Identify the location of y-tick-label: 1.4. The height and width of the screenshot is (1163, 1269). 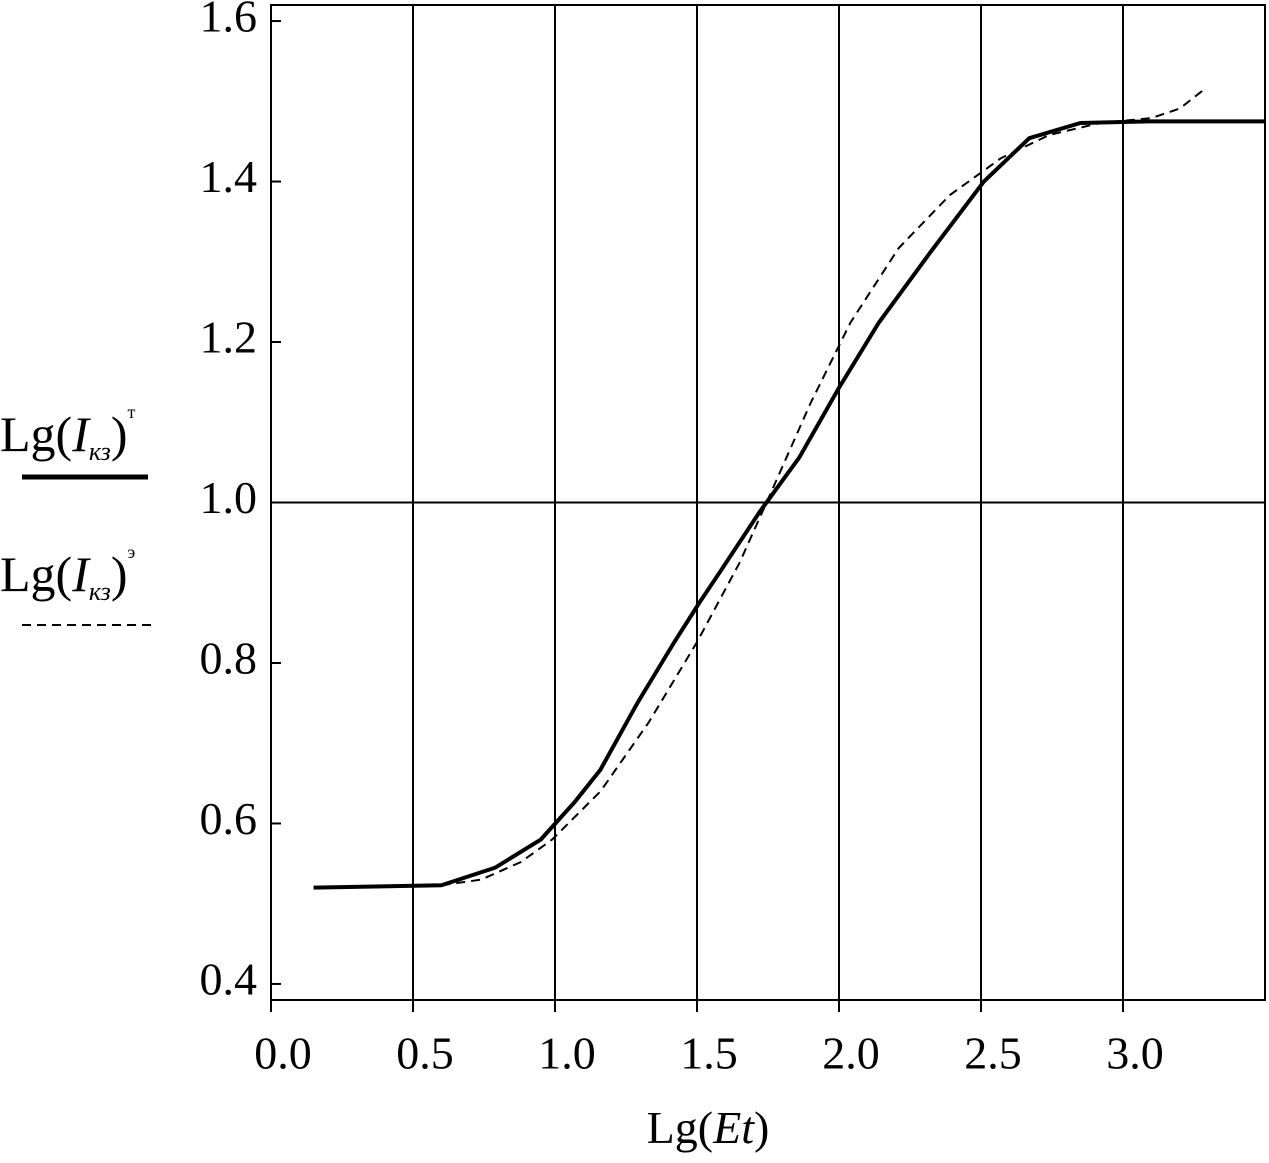
(229, 176).